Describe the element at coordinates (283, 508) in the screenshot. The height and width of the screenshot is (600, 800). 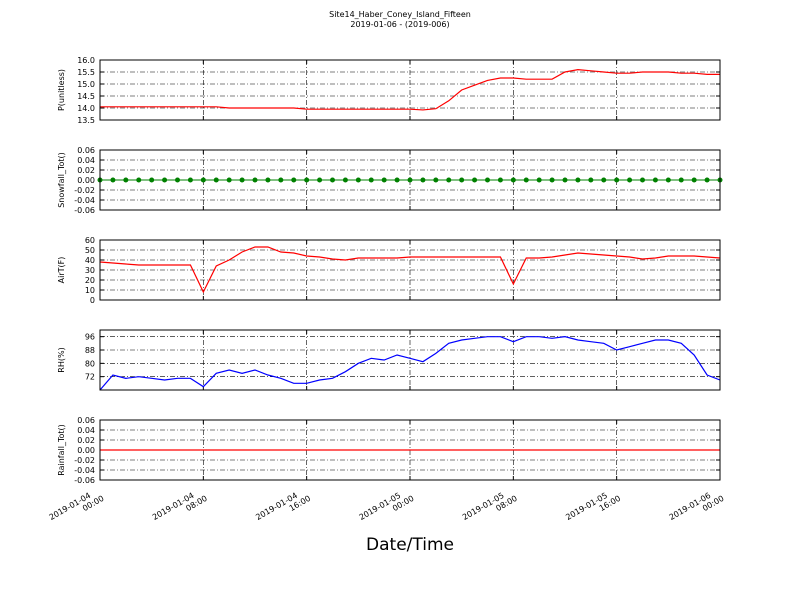
I see `x-tick-label: 2019-01-0416:00` at that location.